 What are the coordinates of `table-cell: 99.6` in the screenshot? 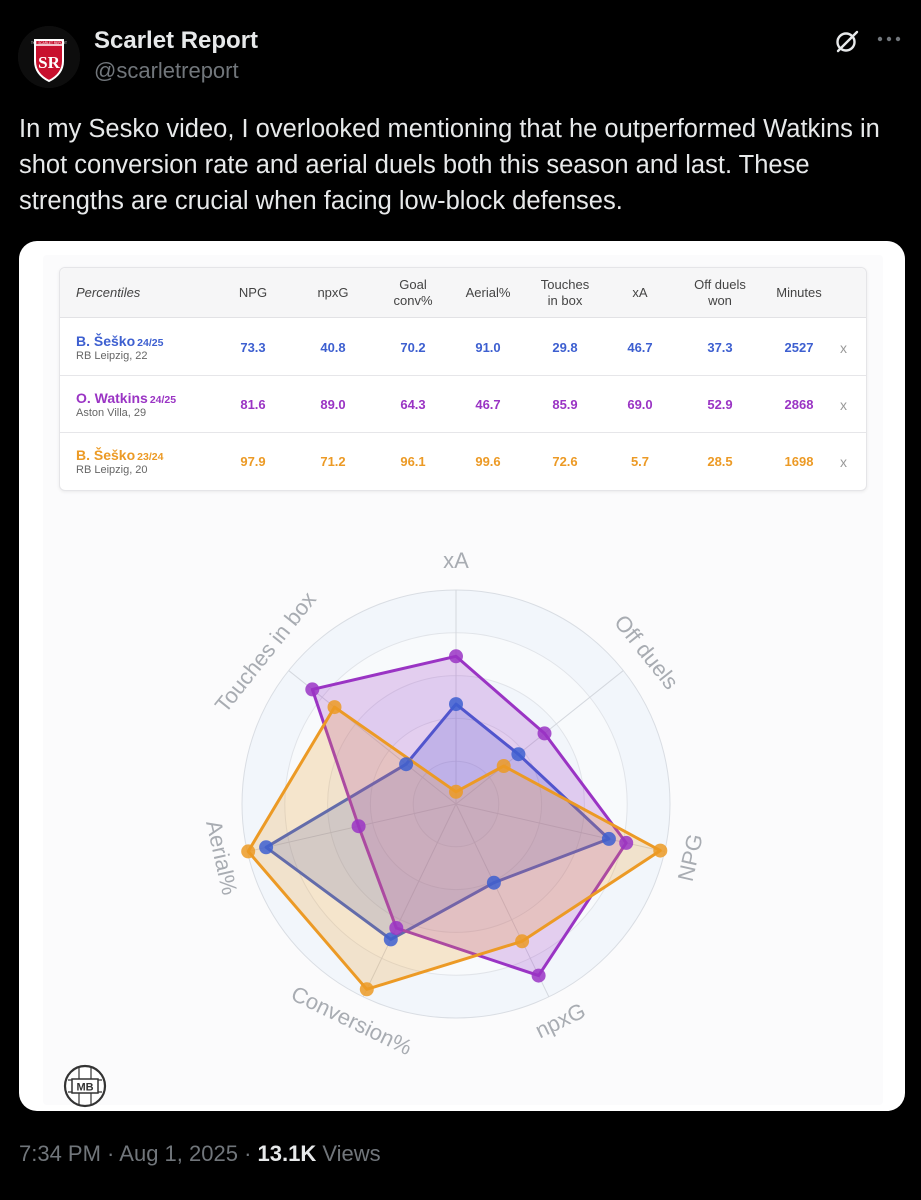 It's located at (488, 461).